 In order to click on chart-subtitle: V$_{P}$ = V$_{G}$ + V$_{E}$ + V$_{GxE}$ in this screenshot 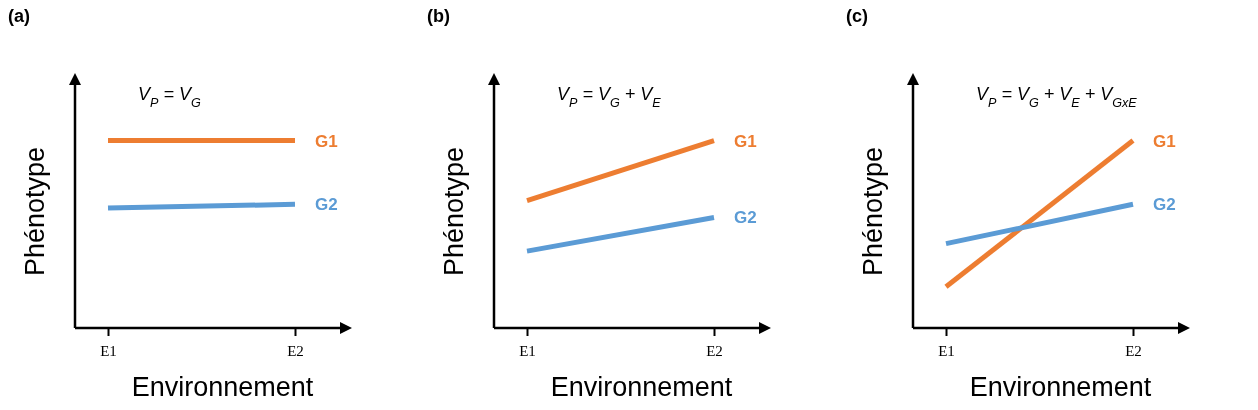, I will do `click(1057, 97)`.